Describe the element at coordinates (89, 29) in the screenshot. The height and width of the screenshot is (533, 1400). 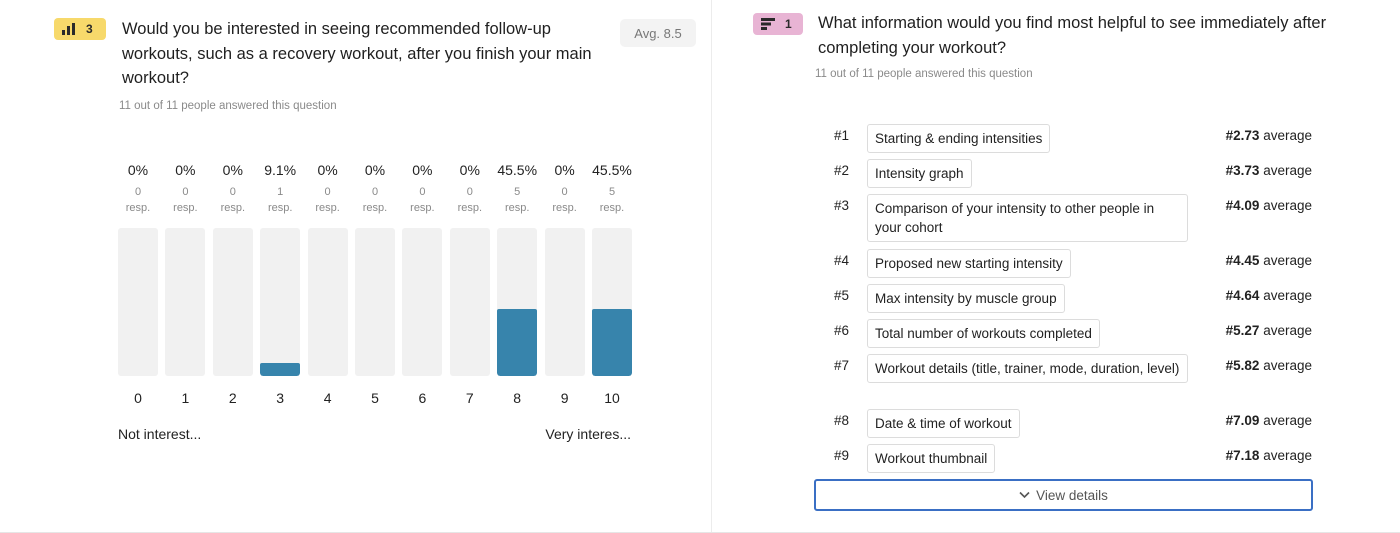
I see `question-number: 3` at that location.